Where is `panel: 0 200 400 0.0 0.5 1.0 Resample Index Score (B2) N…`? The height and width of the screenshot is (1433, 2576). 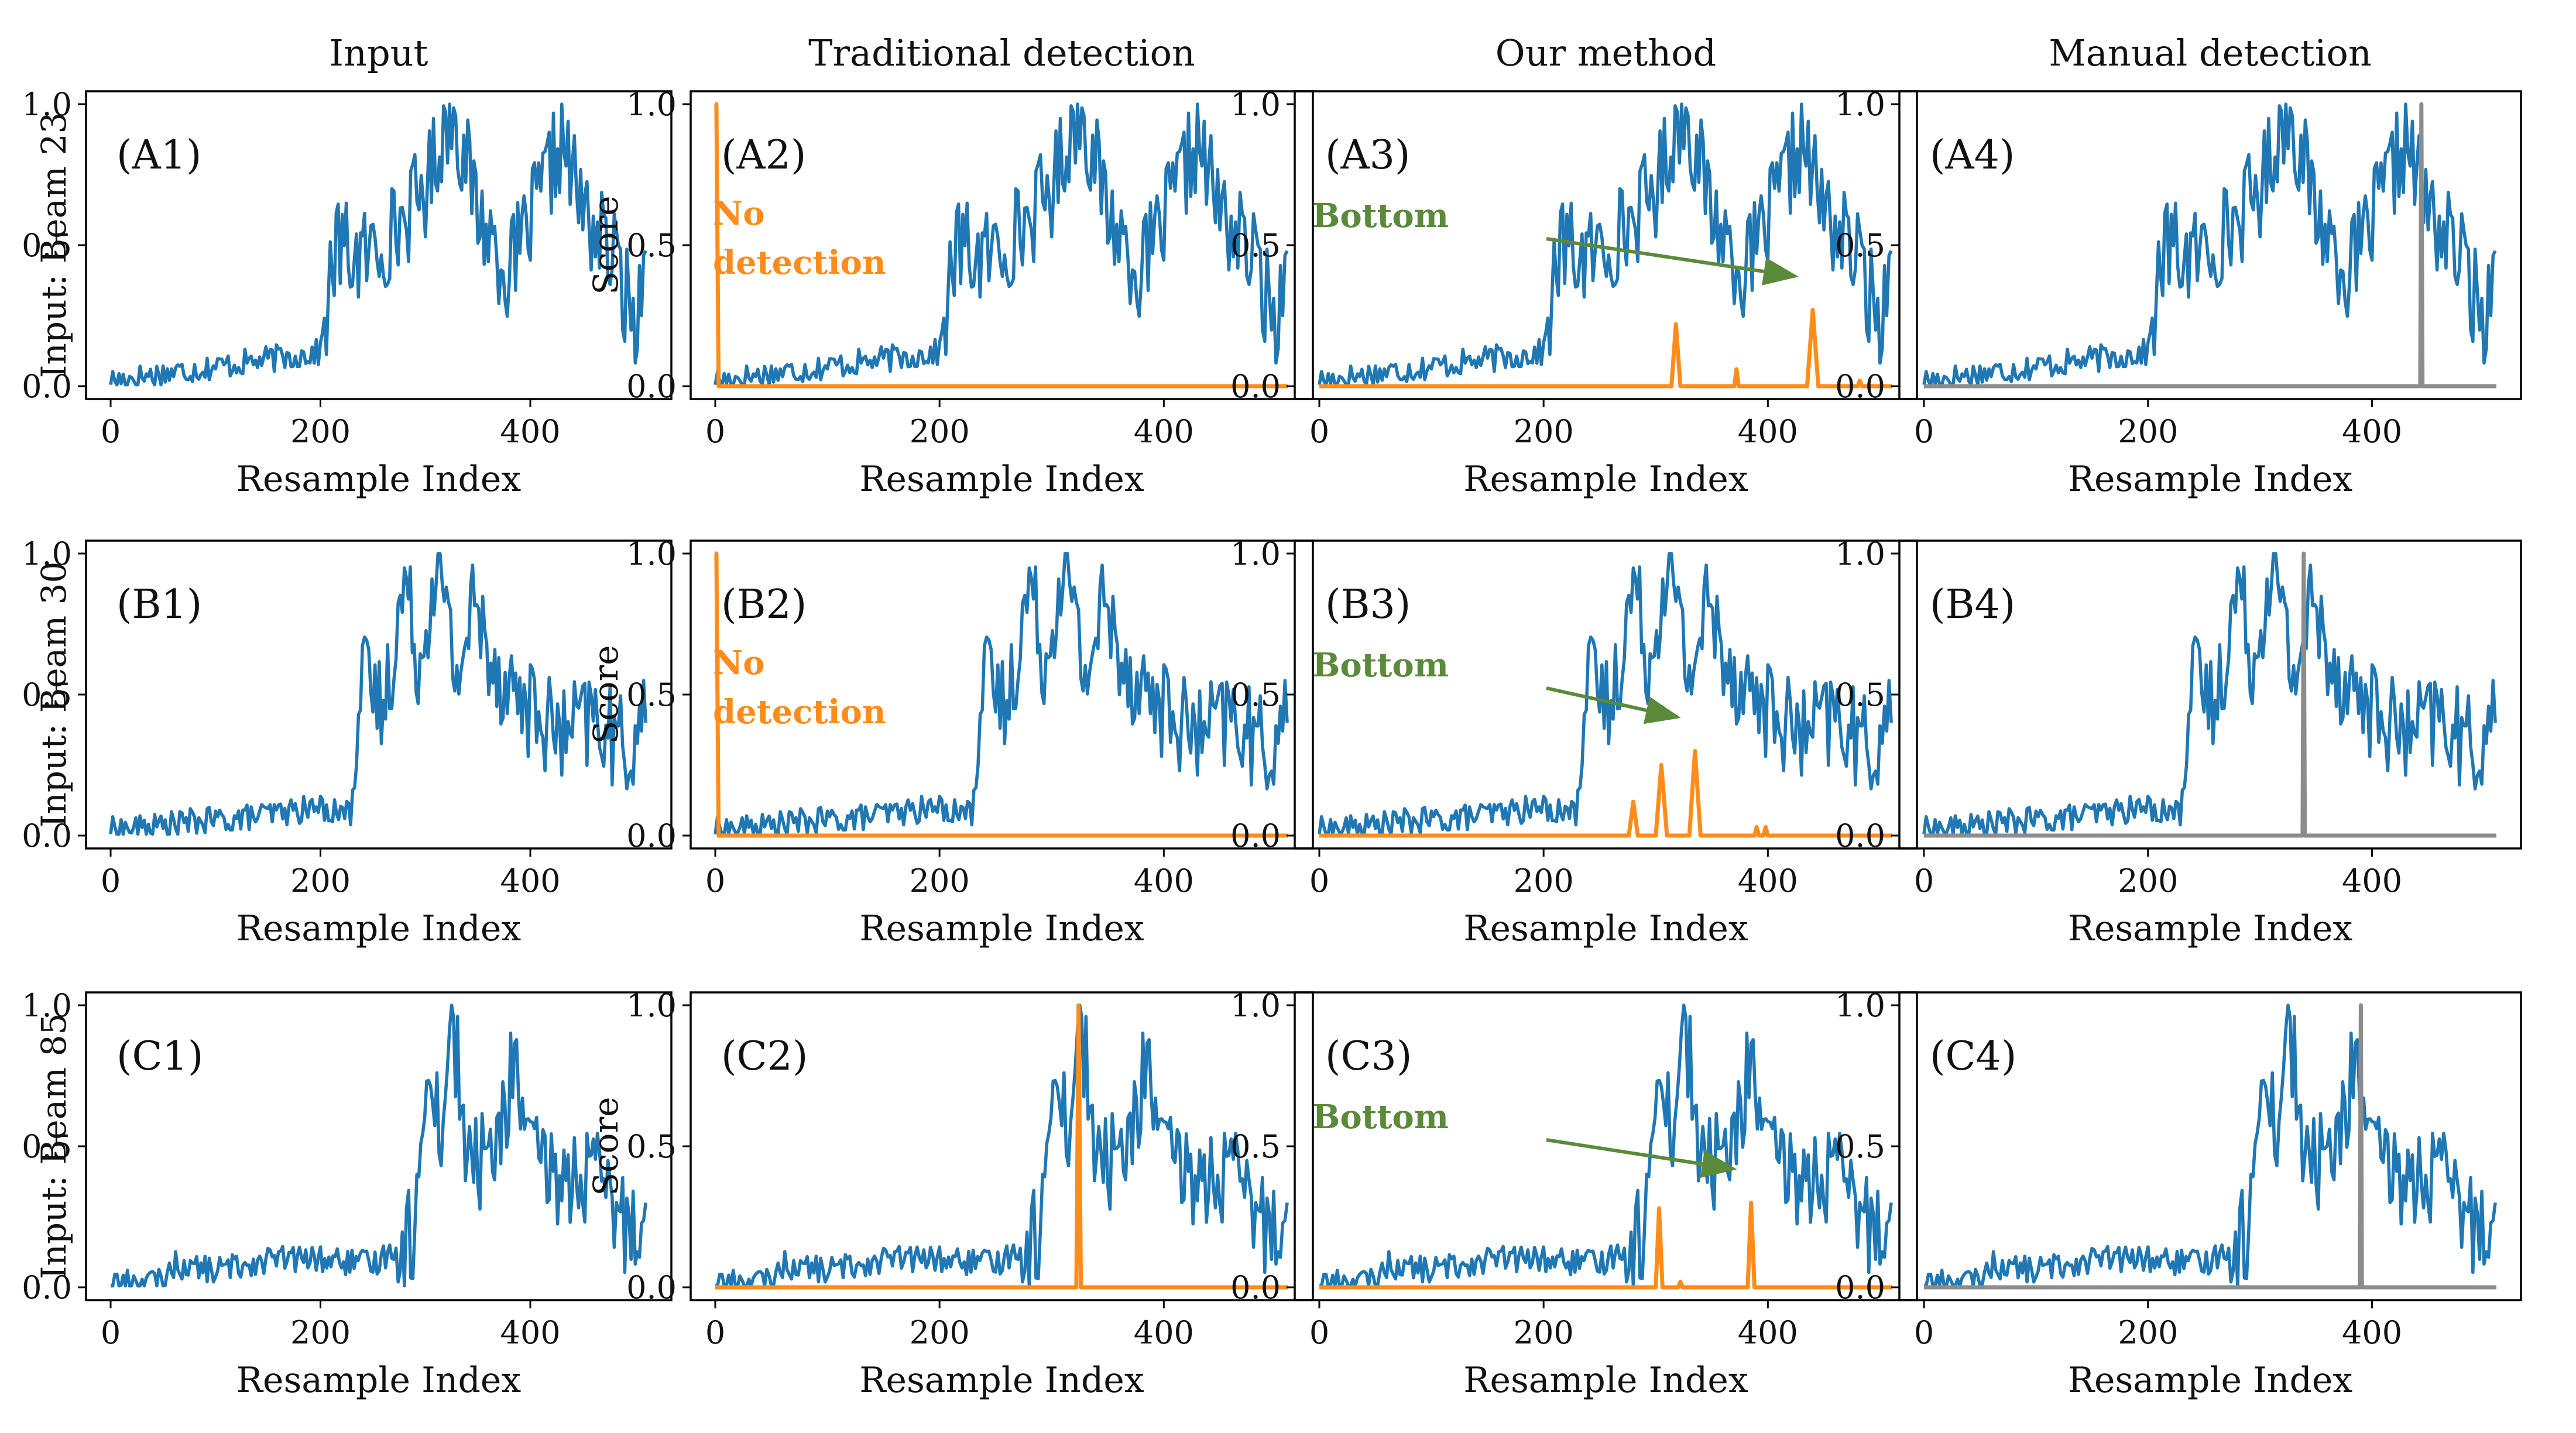 panel: 0 200 400 0.0 0.5 1.0 Resample Index Score (B2) N… is located at coordinates (950, 742).